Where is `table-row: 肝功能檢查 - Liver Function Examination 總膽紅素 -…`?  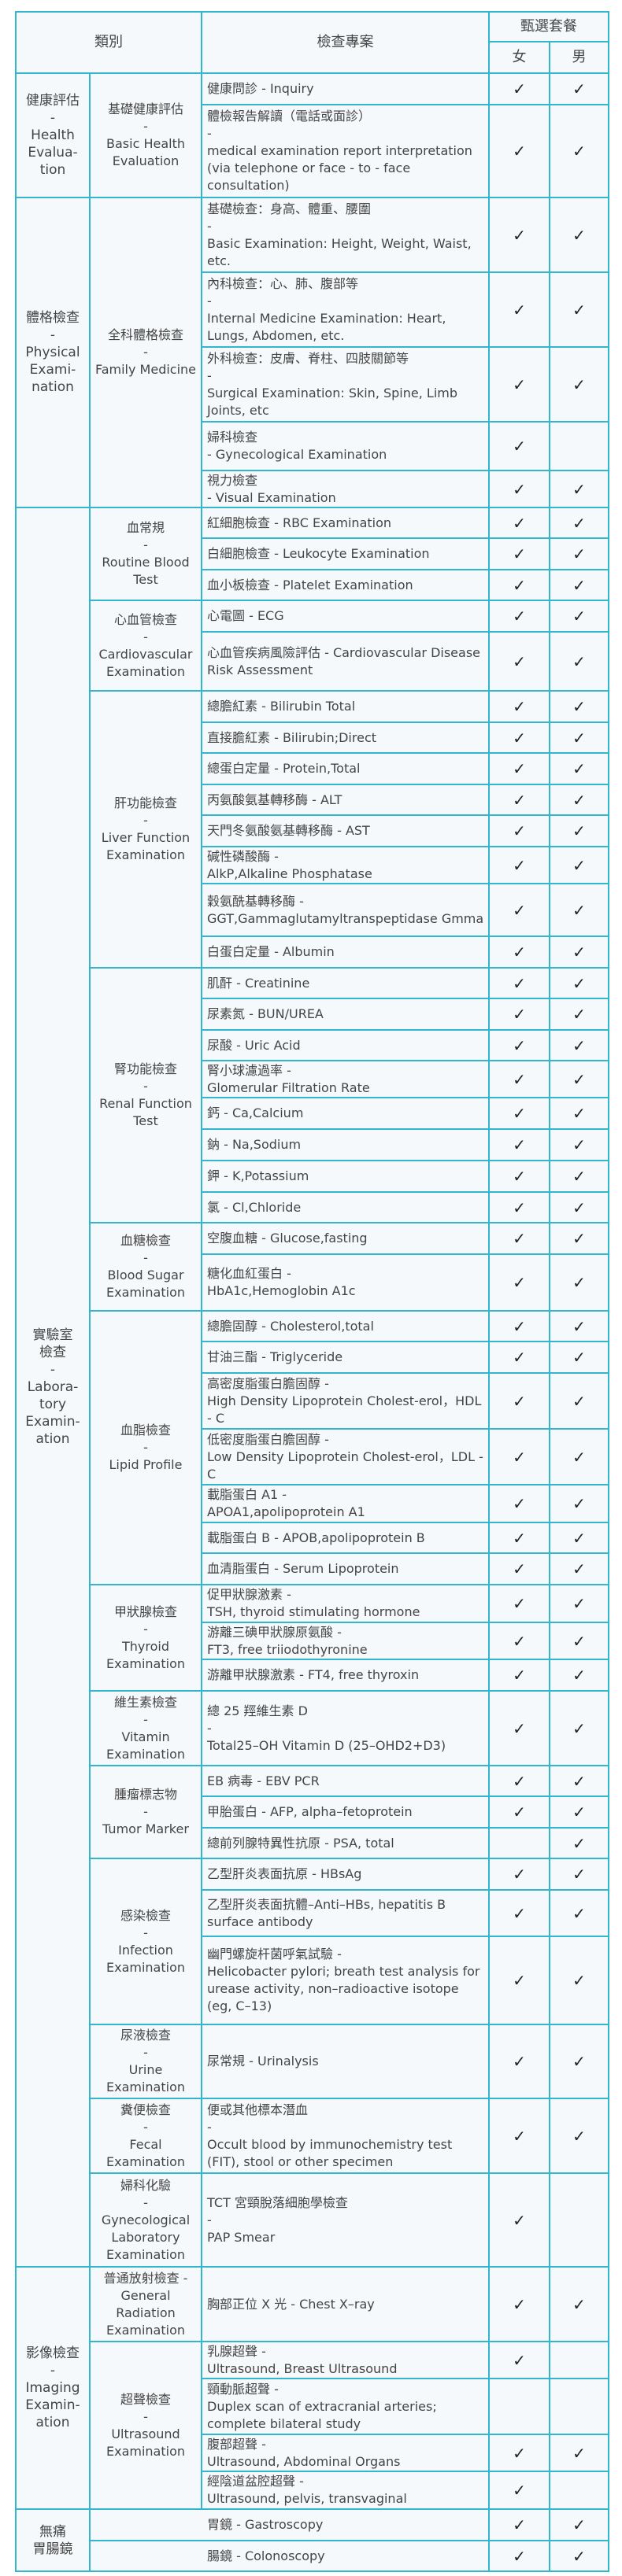
table-row: 肝功能檢查 - Liver Function Examination 總膽紅素 -… is located at coordinates (312, 829).